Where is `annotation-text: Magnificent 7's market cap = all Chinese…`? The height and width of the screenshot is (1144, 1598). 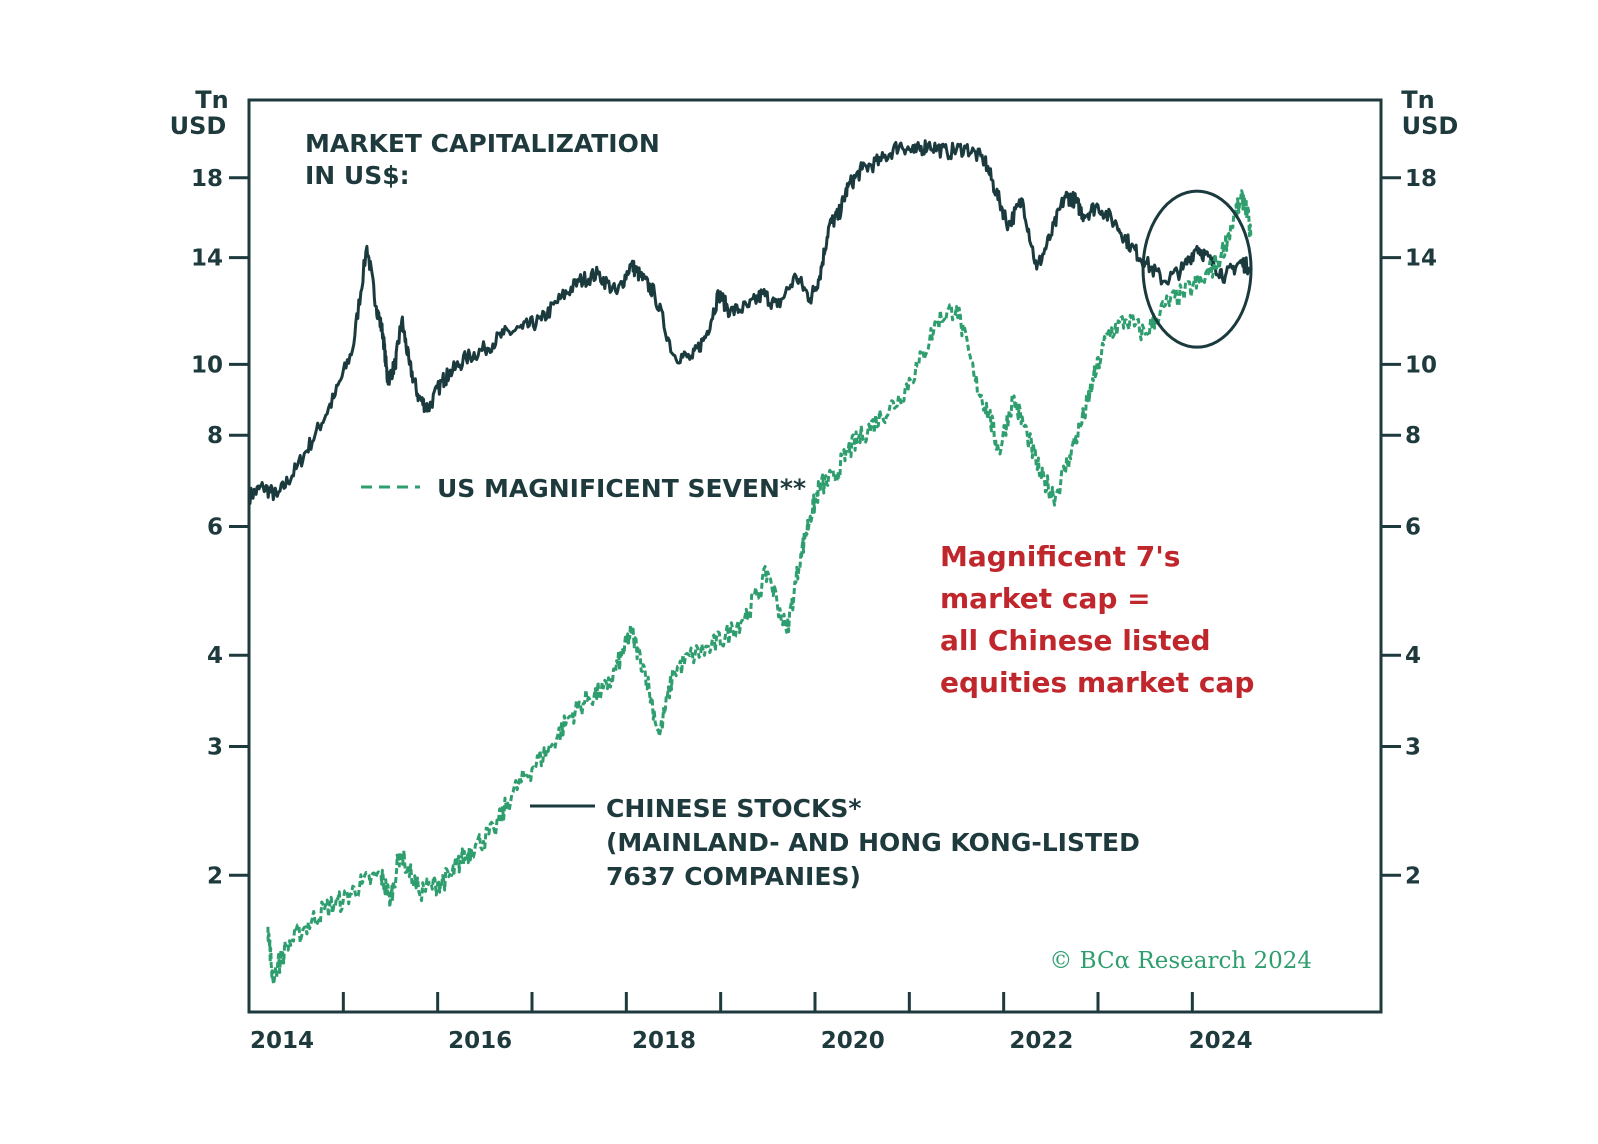 annotation-text: Magnificent 7's market cap = all Chinese… is located at coordinates (1097, 619).